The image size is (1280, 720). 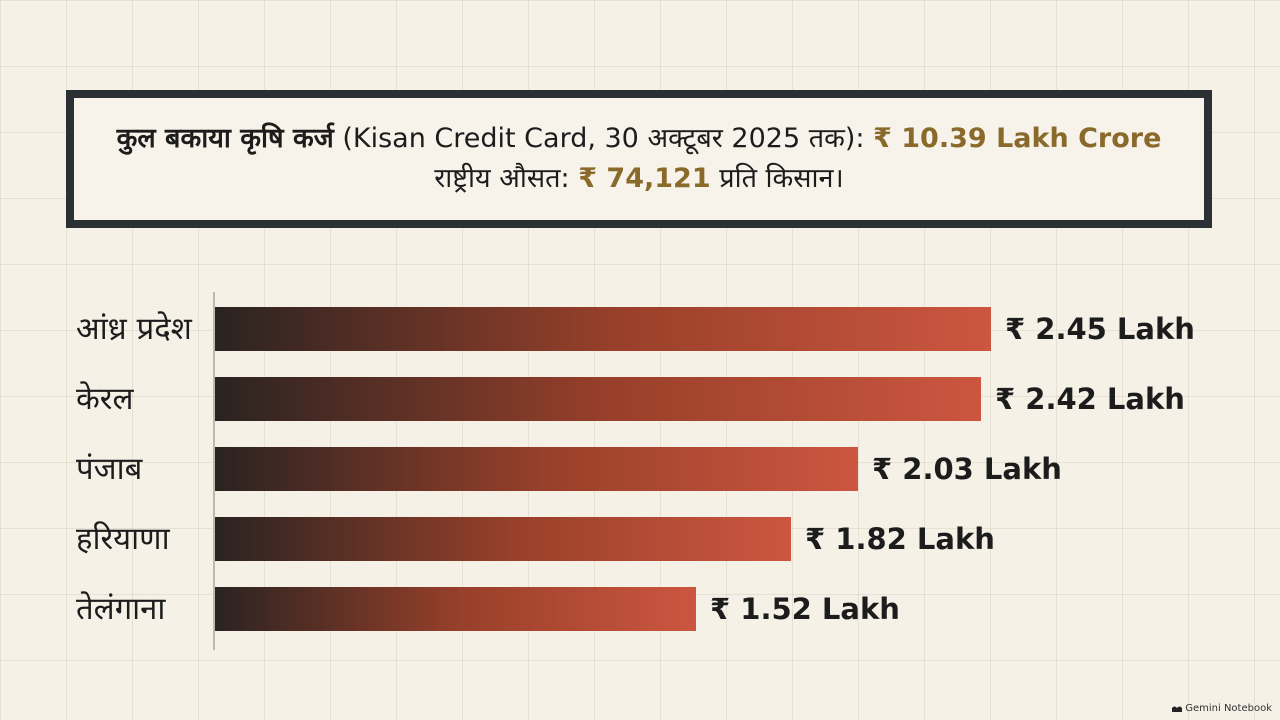 What do you see at coordinates (777, 178) in the screenshot?
I see `per-farmer-label: प्रति किसान।` at bounding box center [777, 178].